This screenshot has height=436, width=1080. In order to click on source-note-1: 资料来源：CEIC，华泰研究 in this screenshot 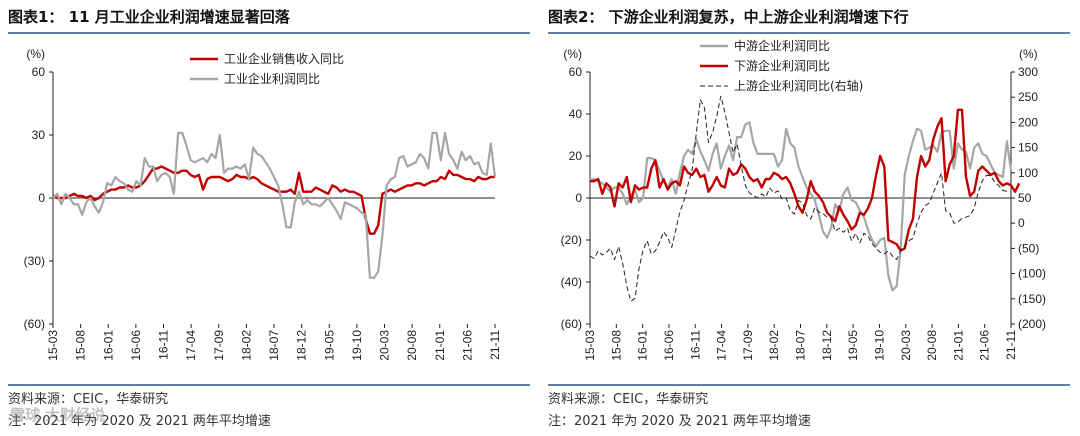, I will do `click(88, 399)`.